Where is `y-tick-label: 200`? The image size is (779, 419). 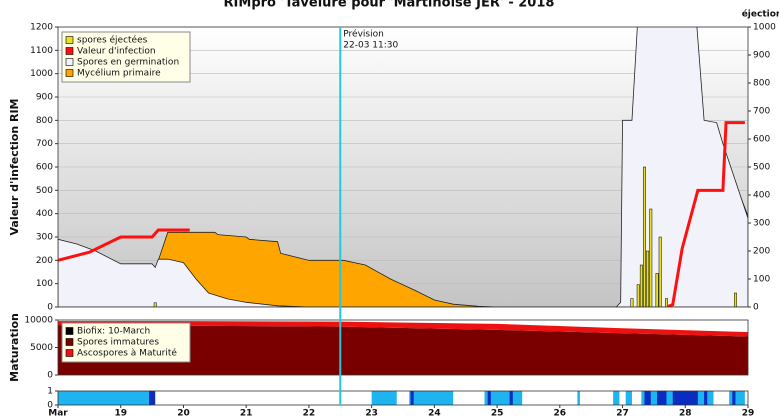
y-tick-label: 200 is located at coordinates (44, 261).